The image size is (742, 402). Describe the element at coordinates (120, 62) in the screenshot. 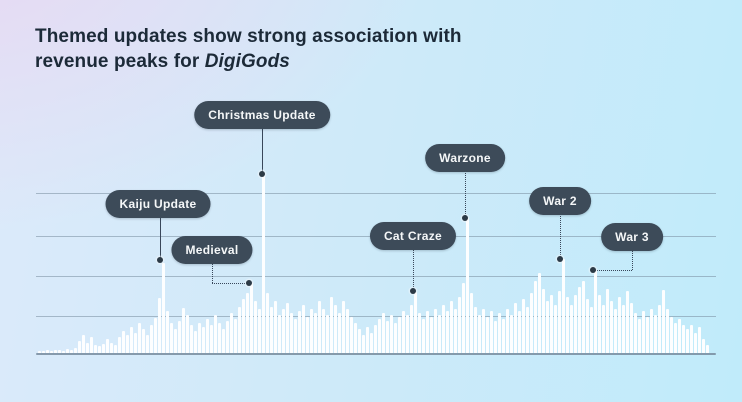

I see `chart-title-line2: revenue peaks for` at that location.